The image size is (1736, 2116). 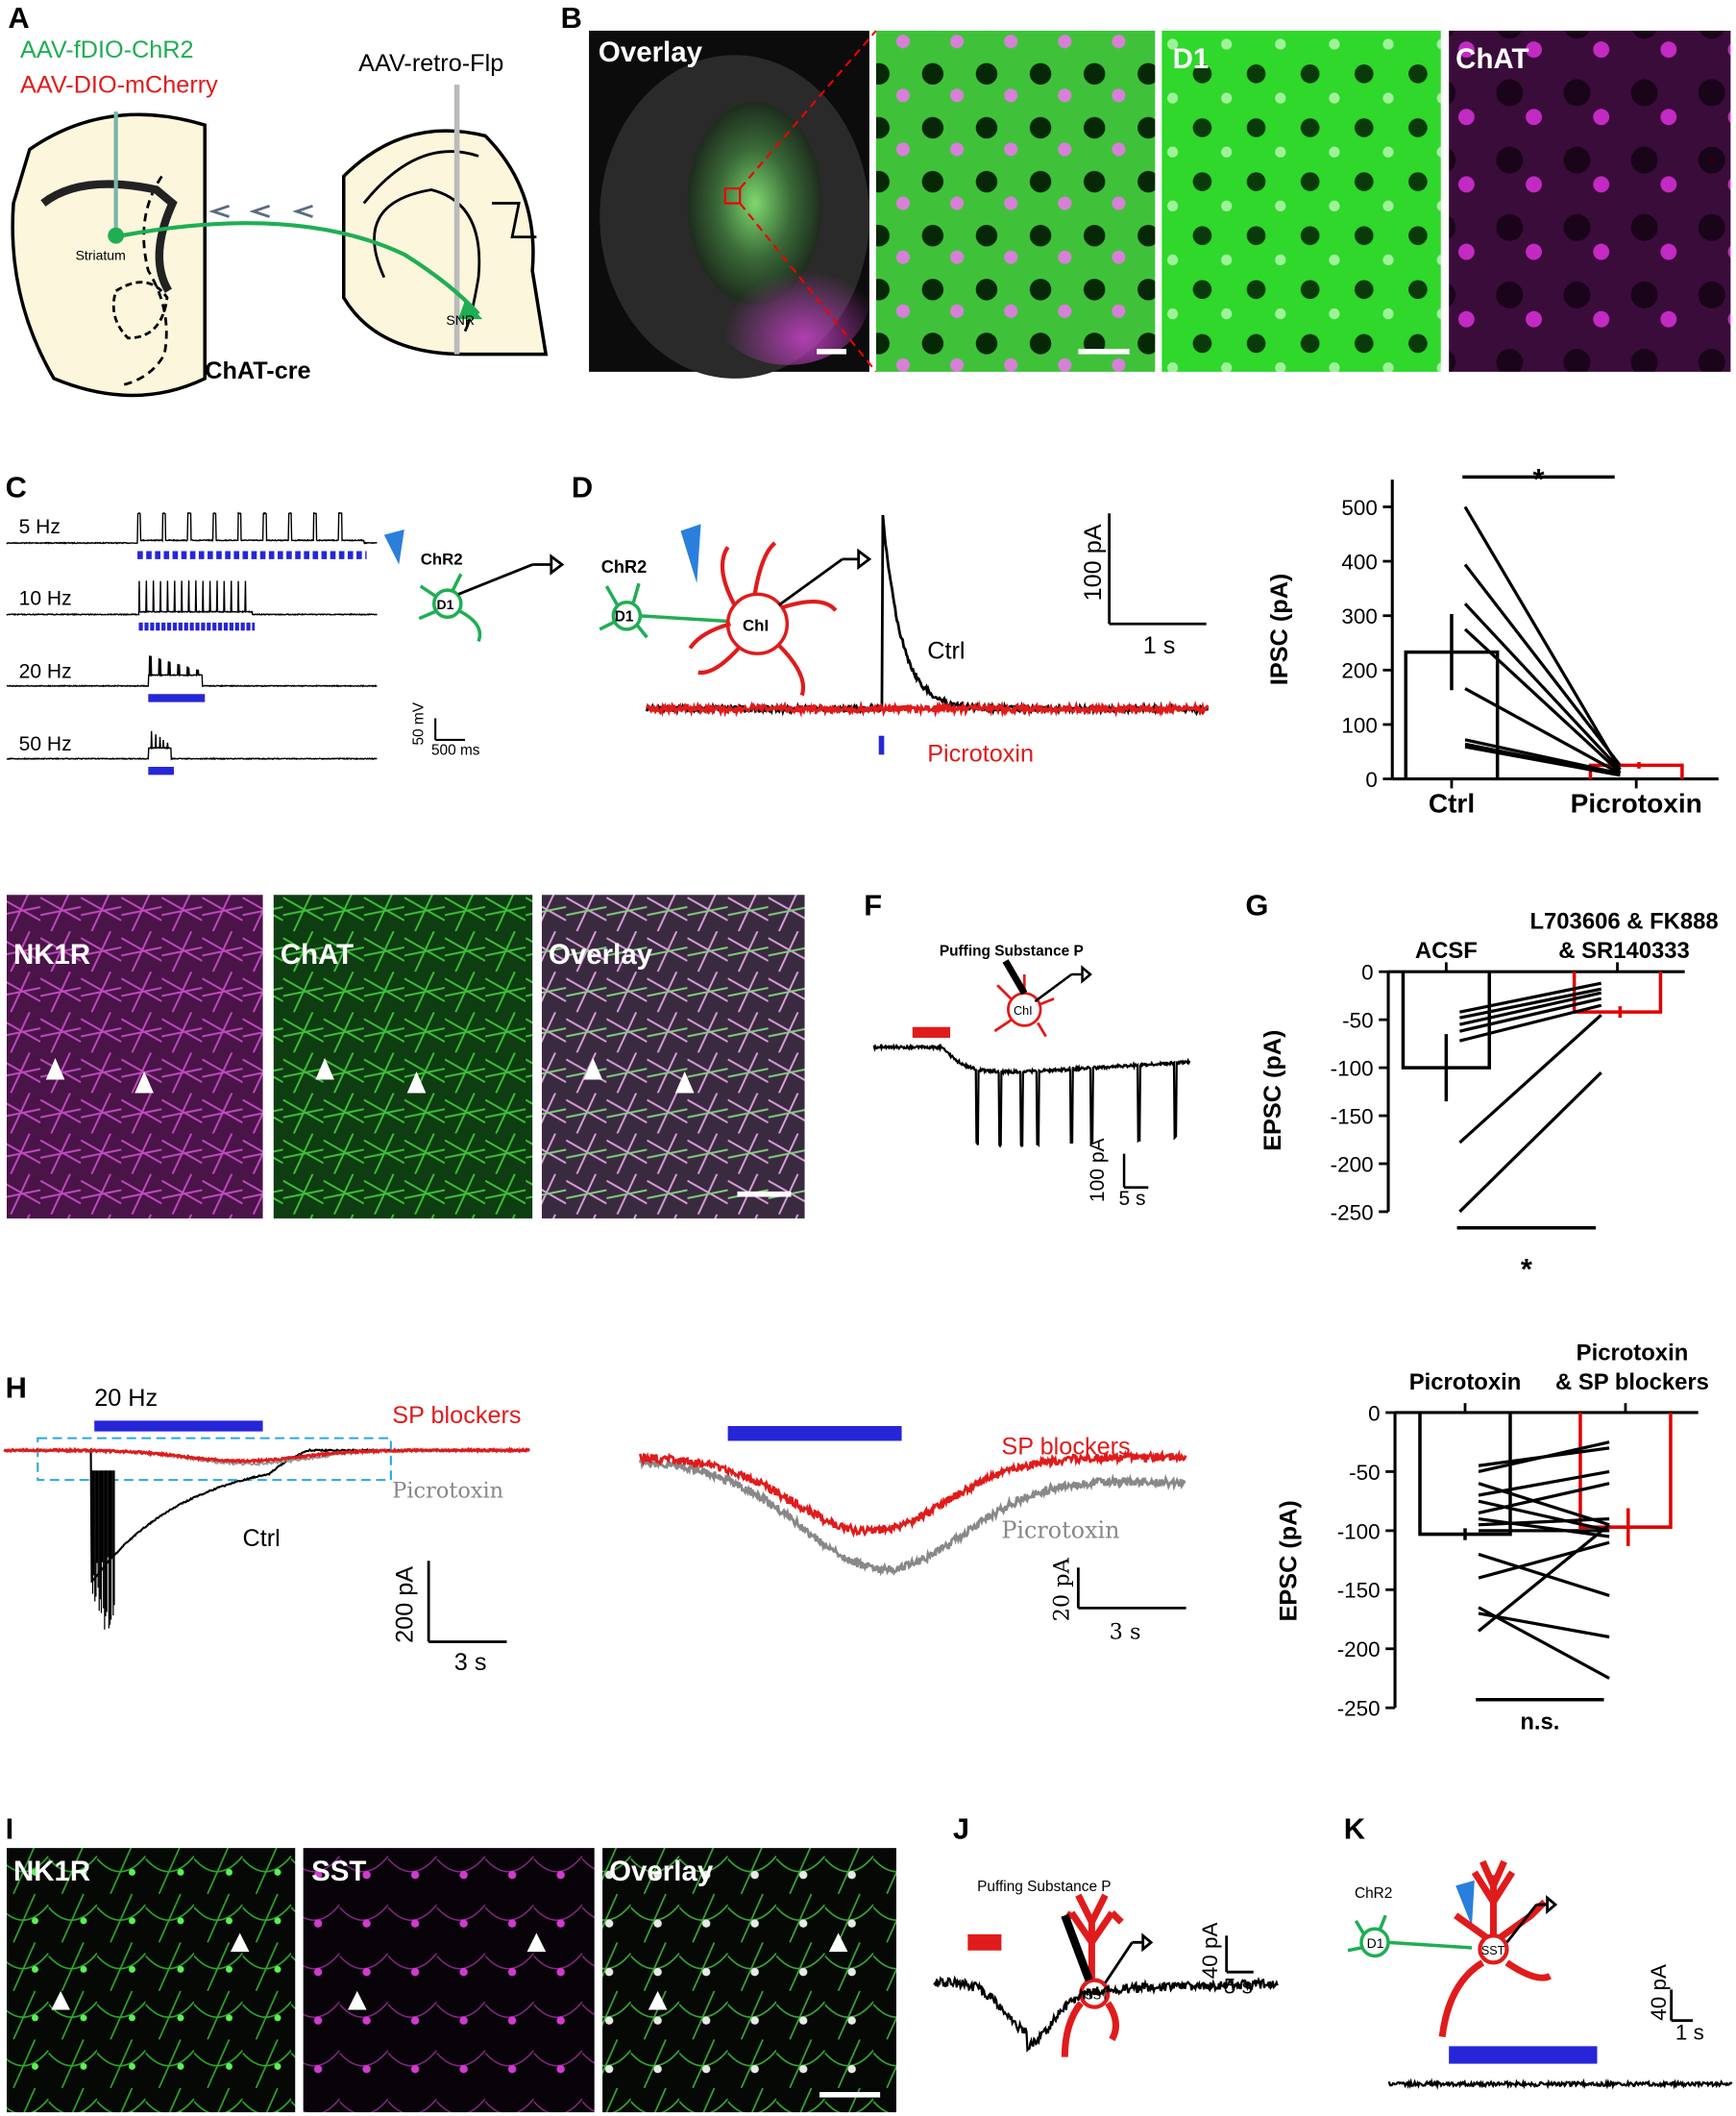 What do you see at coordinates (192, 643) in the screenshot?
I see `spike-traces` at bounding box center [192, 643].